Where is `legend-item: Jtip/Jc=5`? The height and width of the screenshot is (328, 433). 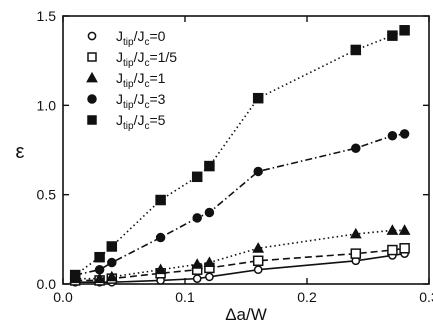
legend-item: Jtip/Jc=5 is located at coordinates (126, 122).